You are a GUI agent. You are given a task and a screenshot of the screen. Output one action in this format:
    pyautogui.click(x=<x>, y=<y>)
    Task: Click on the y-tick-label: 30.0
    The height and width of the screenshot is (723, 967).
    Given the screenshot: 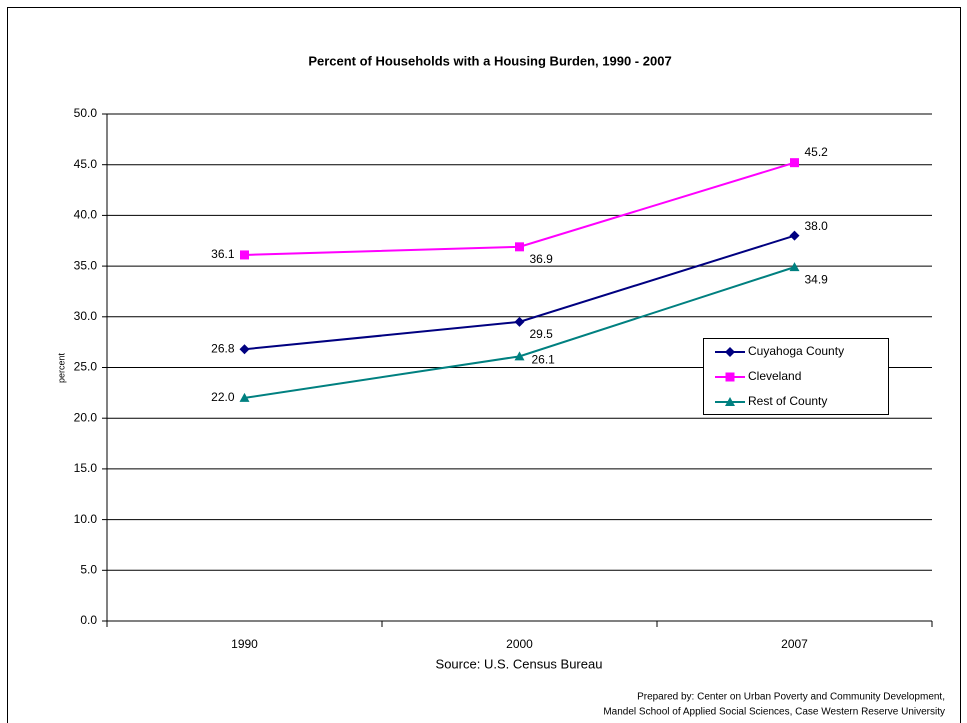 What is the action you would take?
    pyautogui.click(x=86, y=316)
    